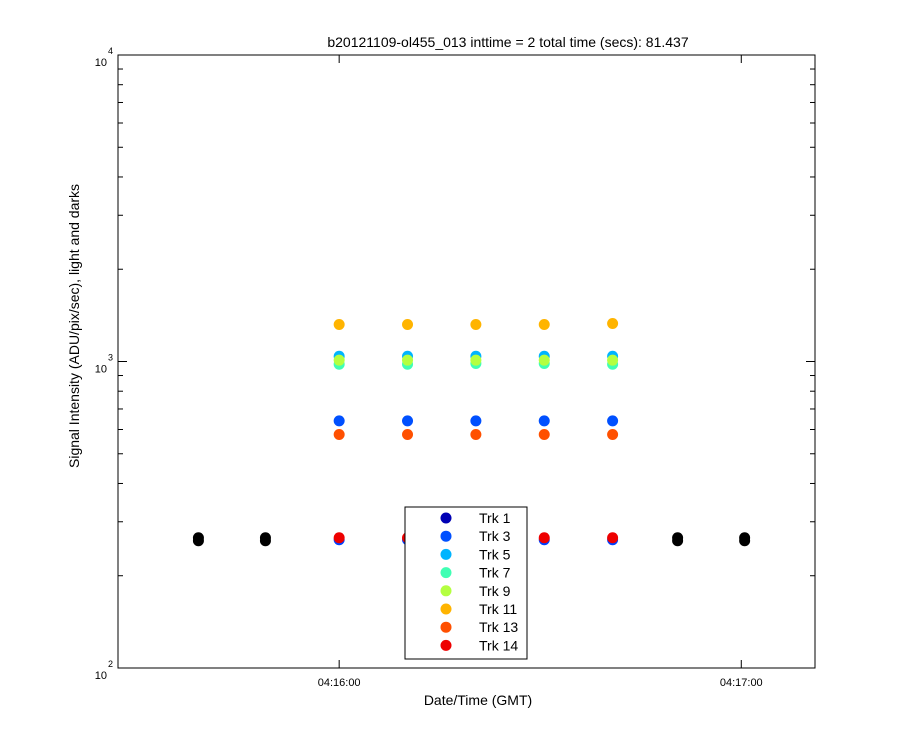 This screenshot has width=900, height=750. I want to click on x-tick-label: 04:16:00, so click(339, 683).